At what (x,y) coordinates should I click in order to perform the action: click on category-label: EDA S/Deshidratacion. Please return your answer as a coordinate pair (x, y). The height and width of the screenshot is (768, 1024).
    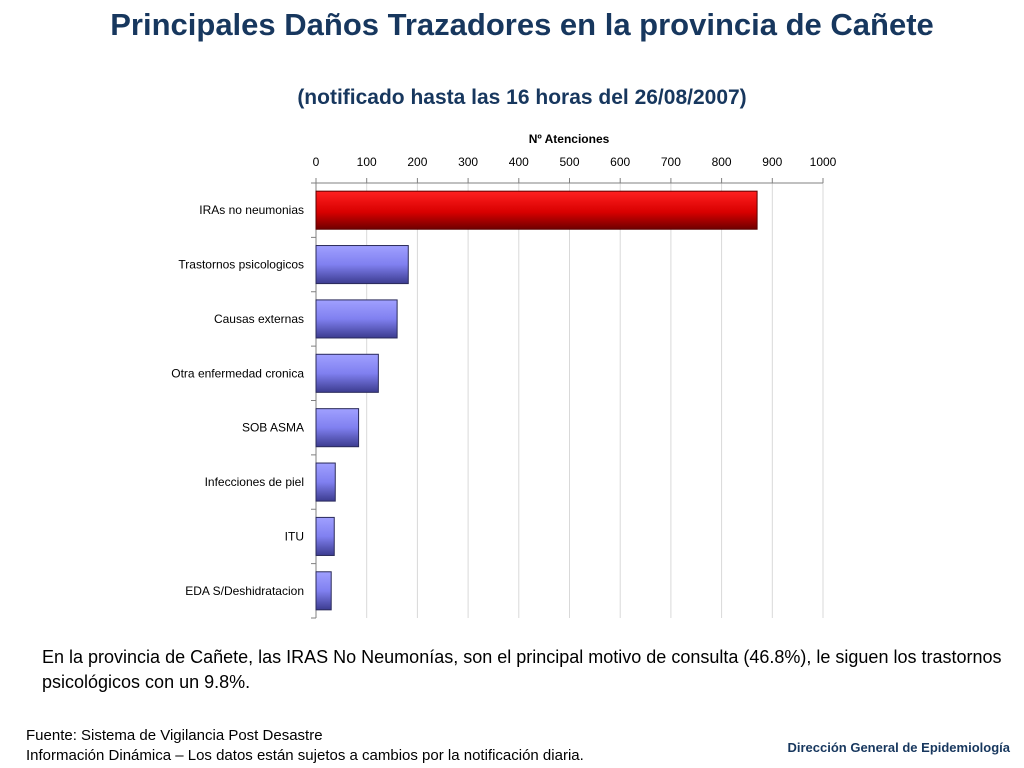
    Looking at the image, I should click on (244, 591).